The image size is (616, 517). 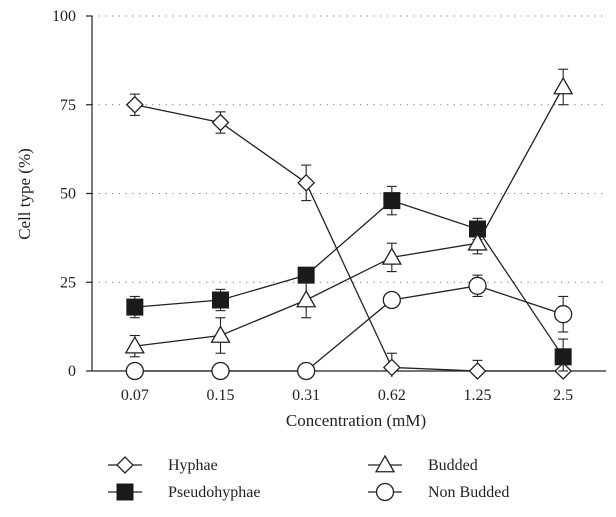 What do you see at coordinates (453, 465) in the screenshot?
I see `legend-label: Budded` at bounding box center [453, 465].